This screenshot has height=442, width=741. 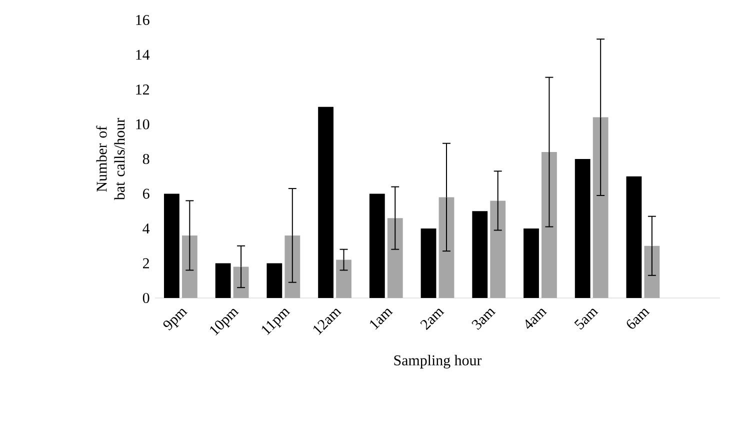 What do you see at coordinates (143, 20) in the screenshot?
I see `y-tick-label: 16` at bounding box center [143, 20].